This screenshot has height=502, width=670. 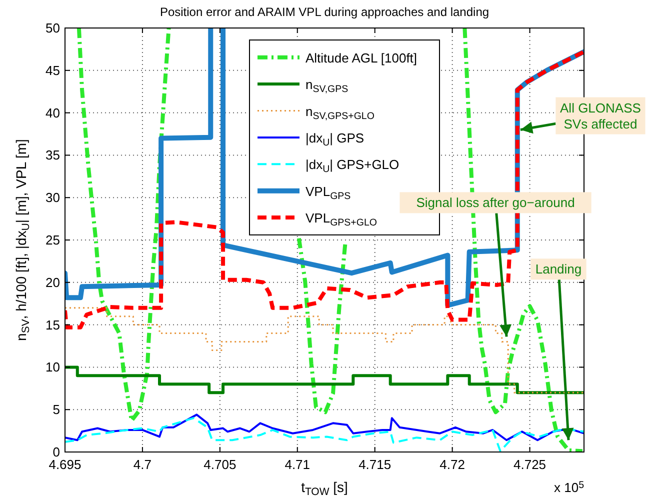 What do you see at coordinates (53, 155) in the screenshot?
I see `y-tick-label: 35` at bounding box center [53, 155].